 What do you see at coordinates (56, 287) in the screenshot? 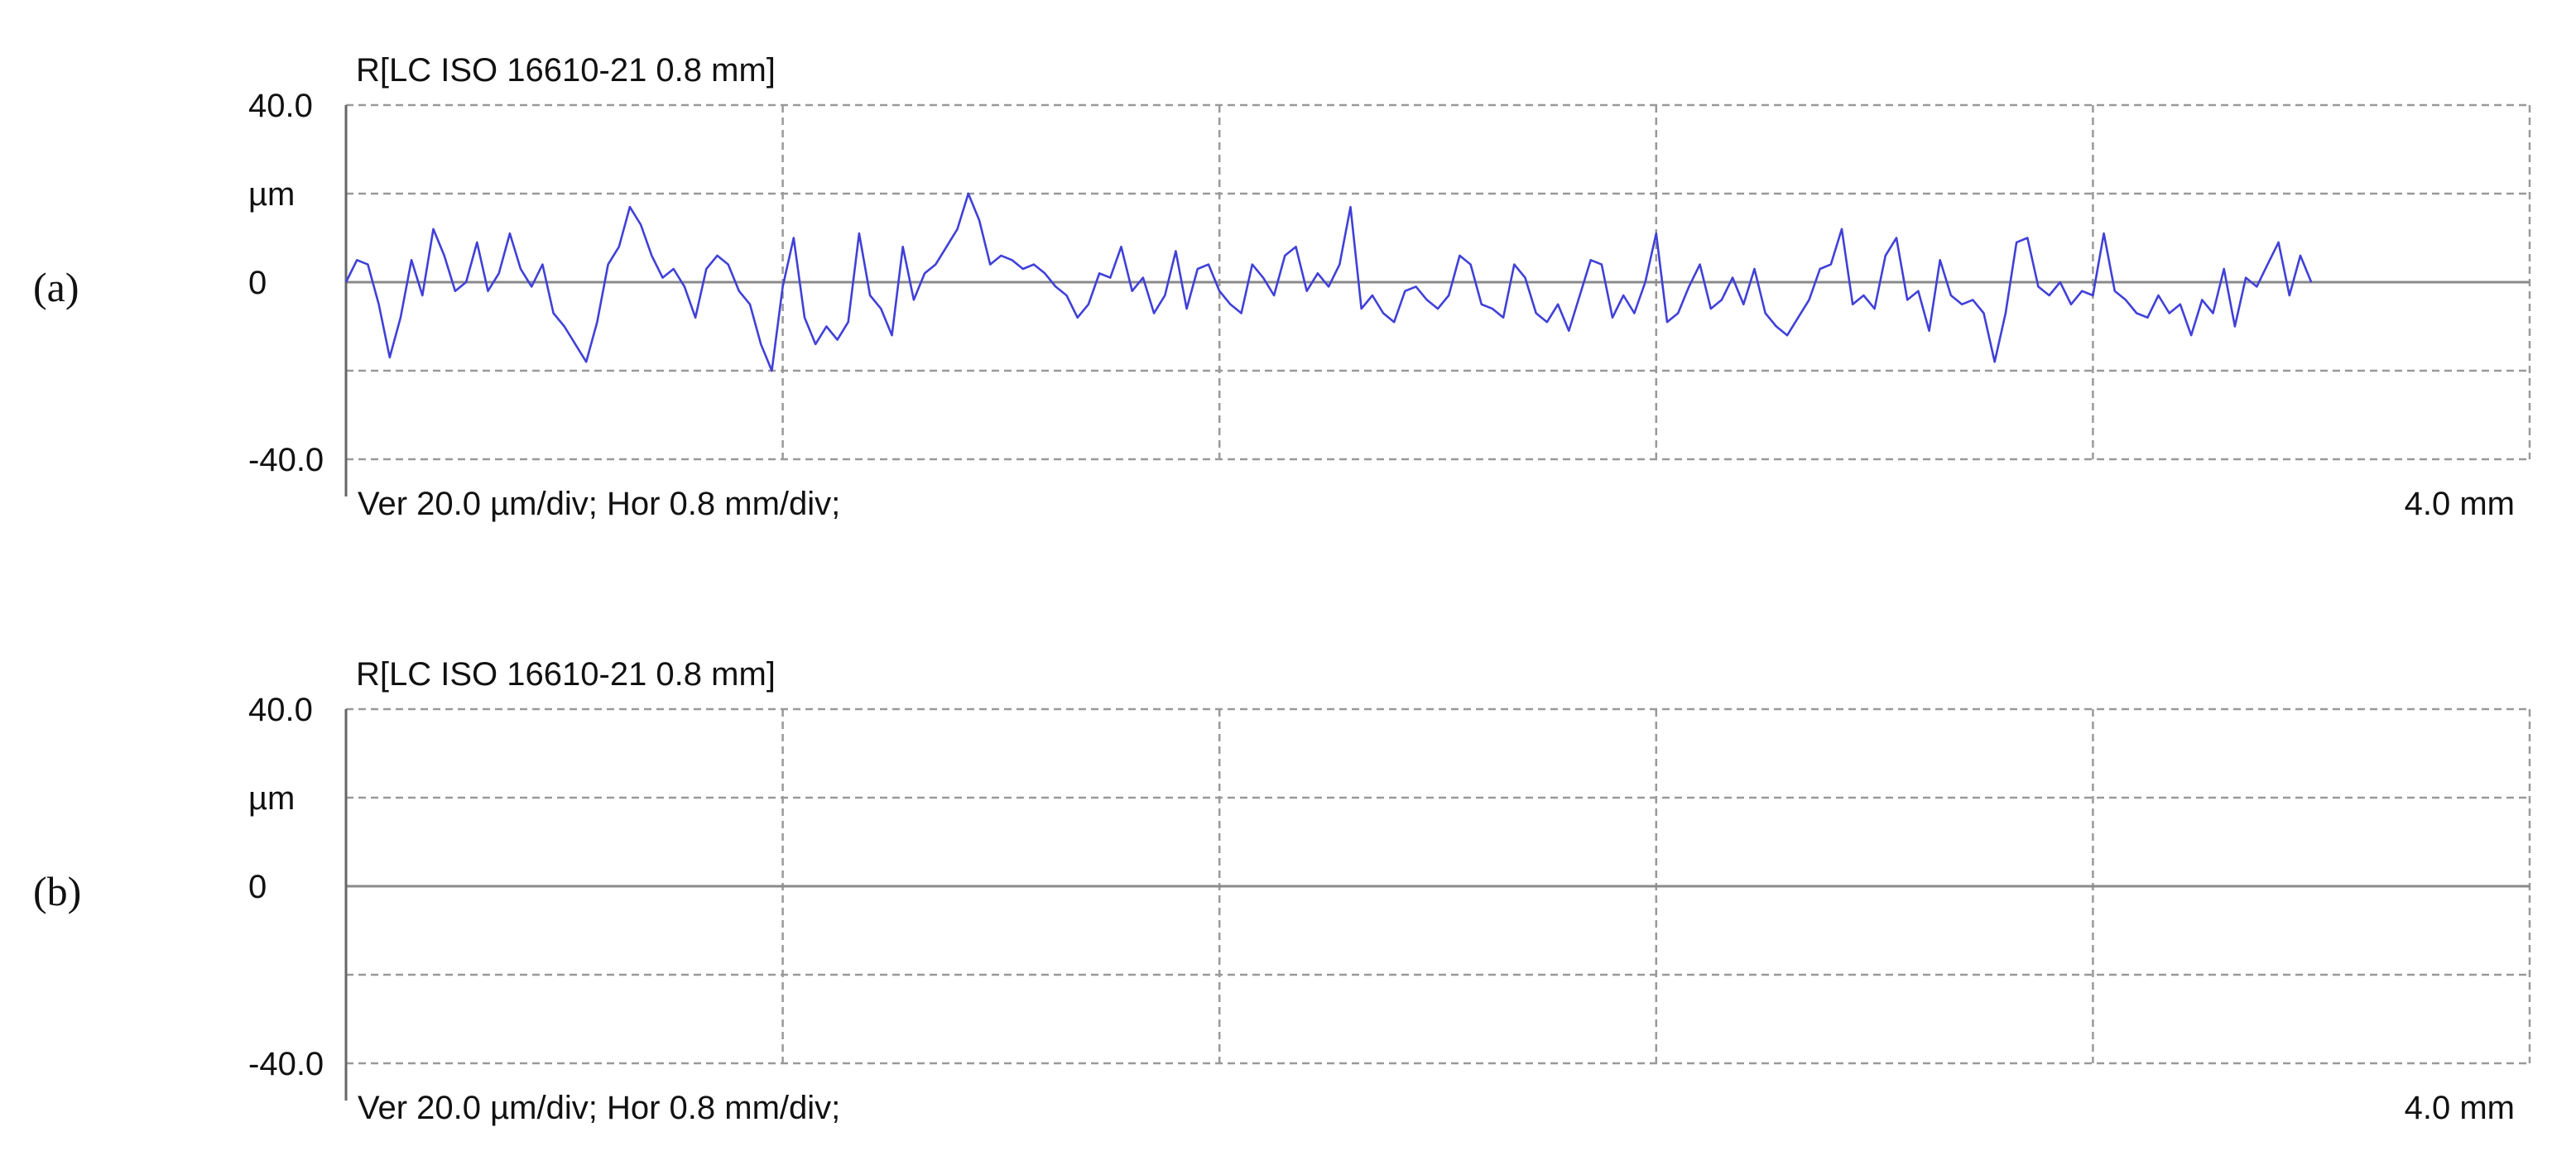
I see `panel-label-a: (a)` at bounding box center [56, 287].